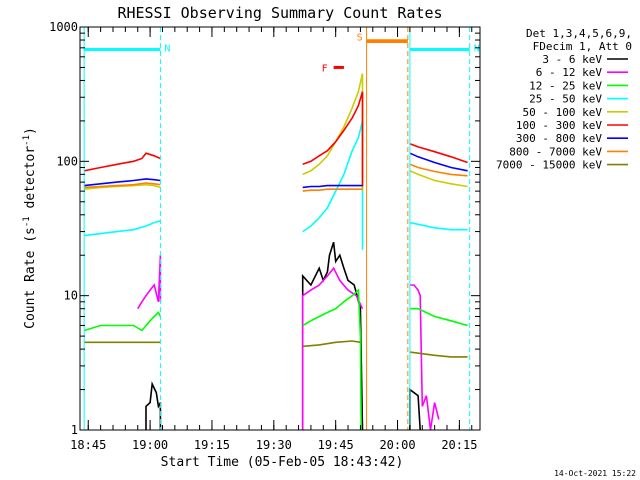 This screenshot has width=640, height=480. I want to click on y-axis-label: Count Rate (s-1 detector-1), so click(30, 228).